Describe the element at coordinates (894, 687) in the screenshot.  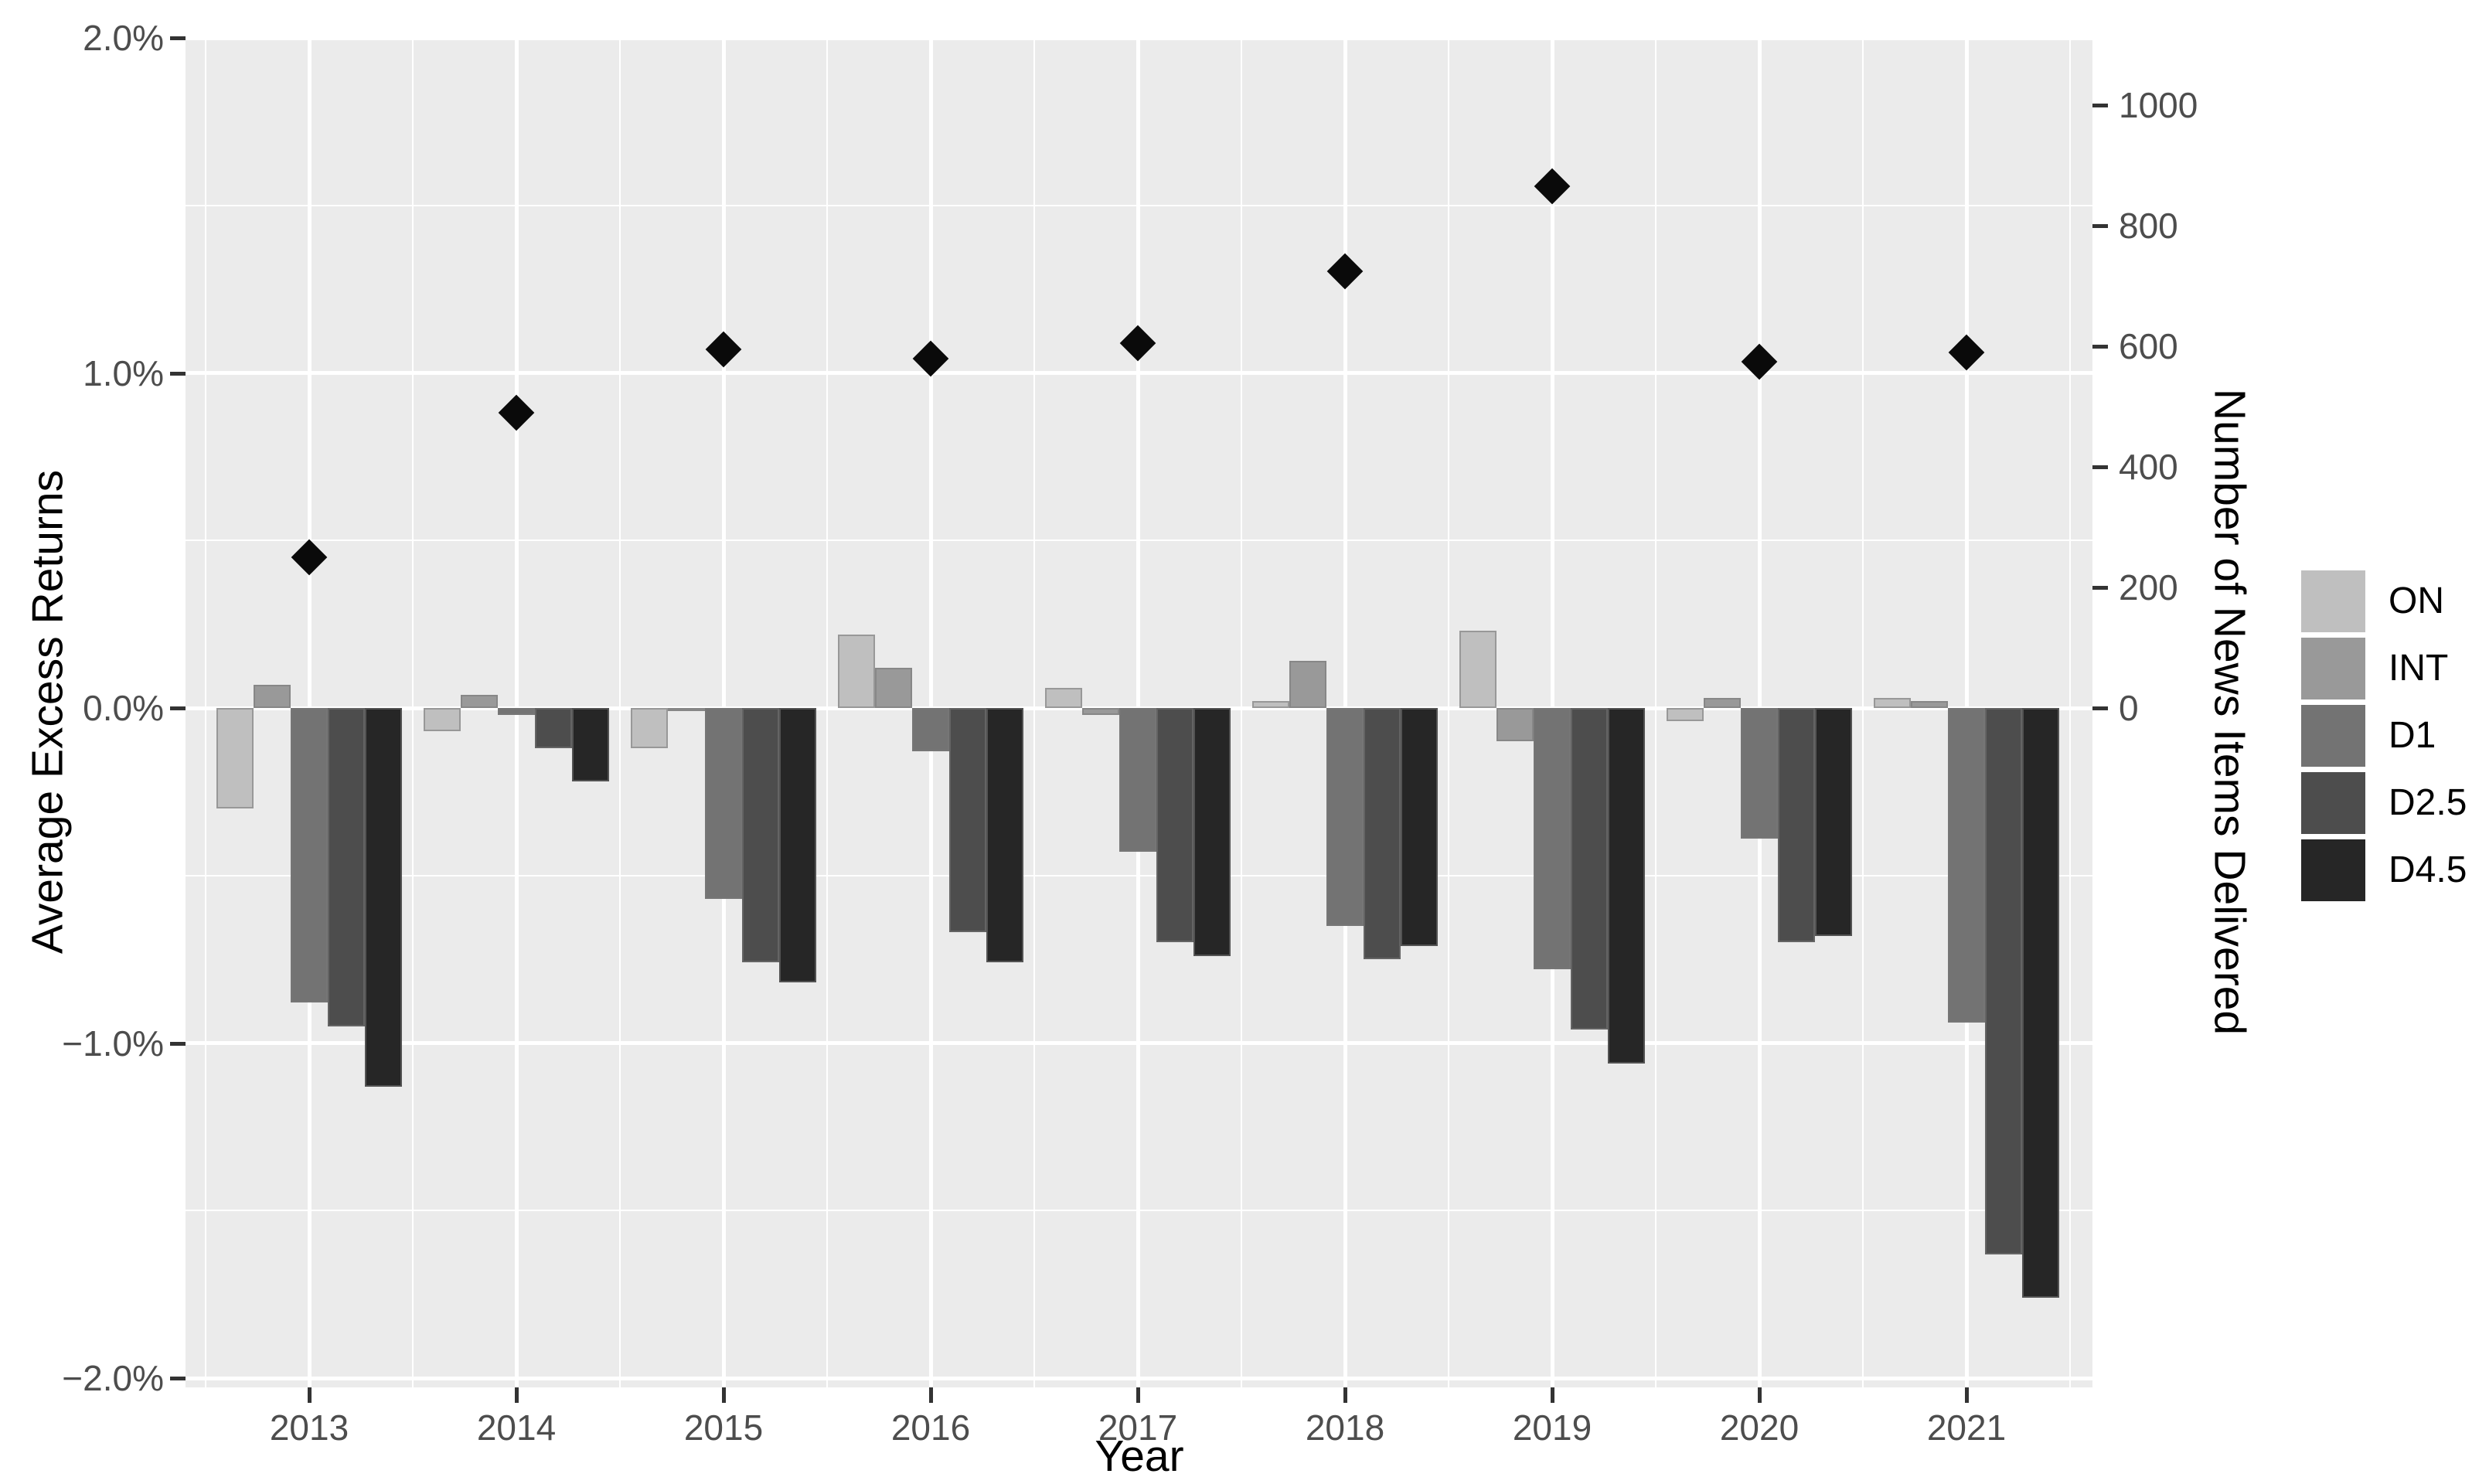
I see `bar-2016-INT` at that location.